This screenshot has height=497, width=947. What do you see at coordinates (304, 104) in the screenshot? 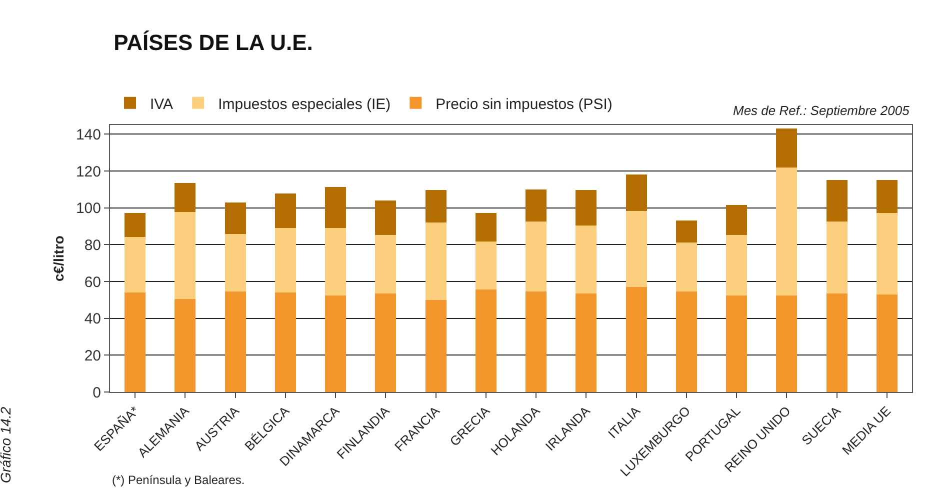
I see `legend-label: Impuestos especiales (IE)` at bounding box center [304, 104].